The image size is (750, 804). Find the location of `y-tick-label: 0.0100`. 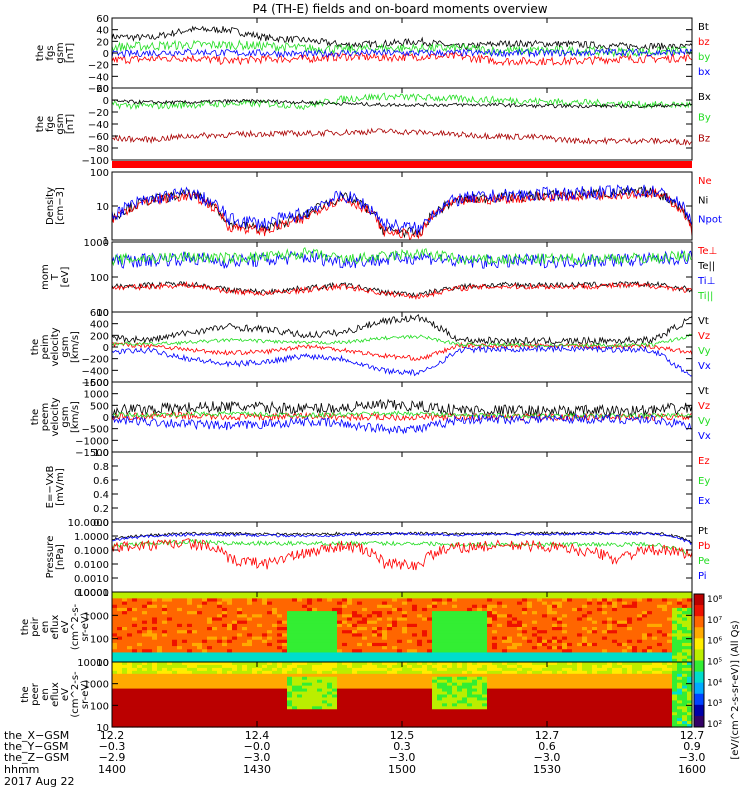

y-tick-label: 0.0100 is located at coordinates (91, 565).